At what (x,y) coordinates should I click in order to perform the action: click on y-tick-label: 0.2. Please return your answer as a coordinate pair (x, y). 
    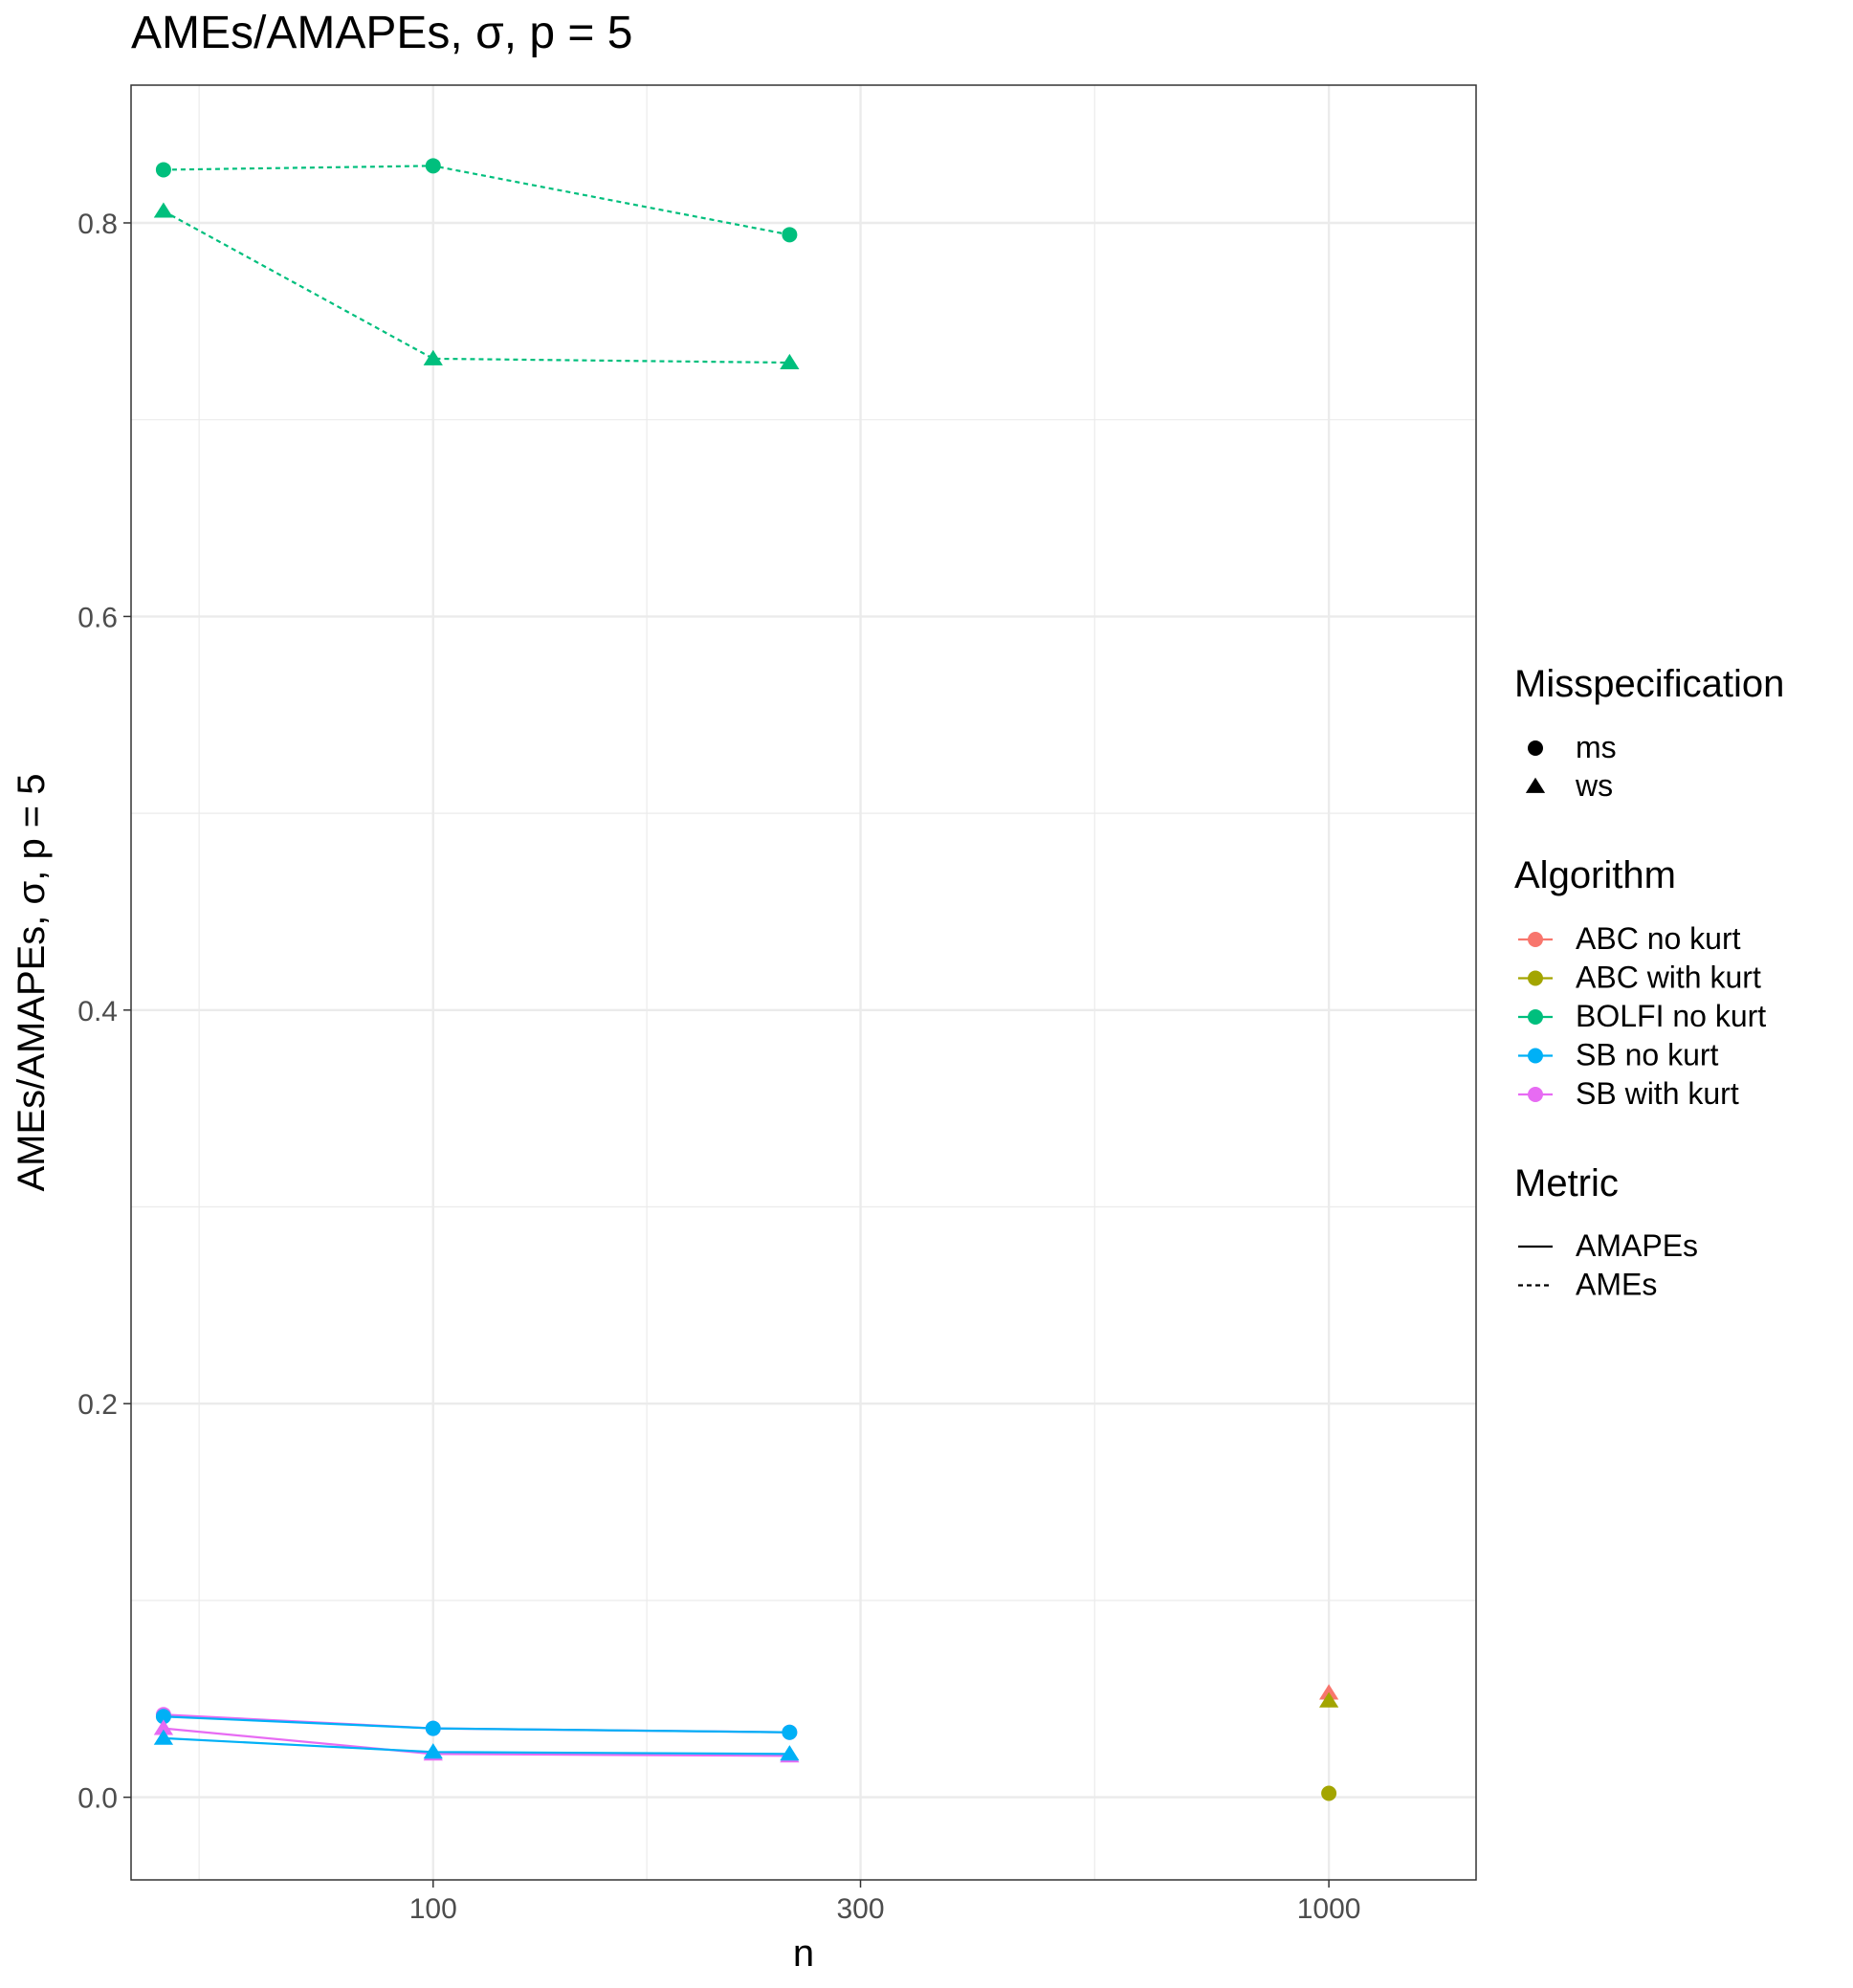
    Looking at the image, I should click on (97, 1405).